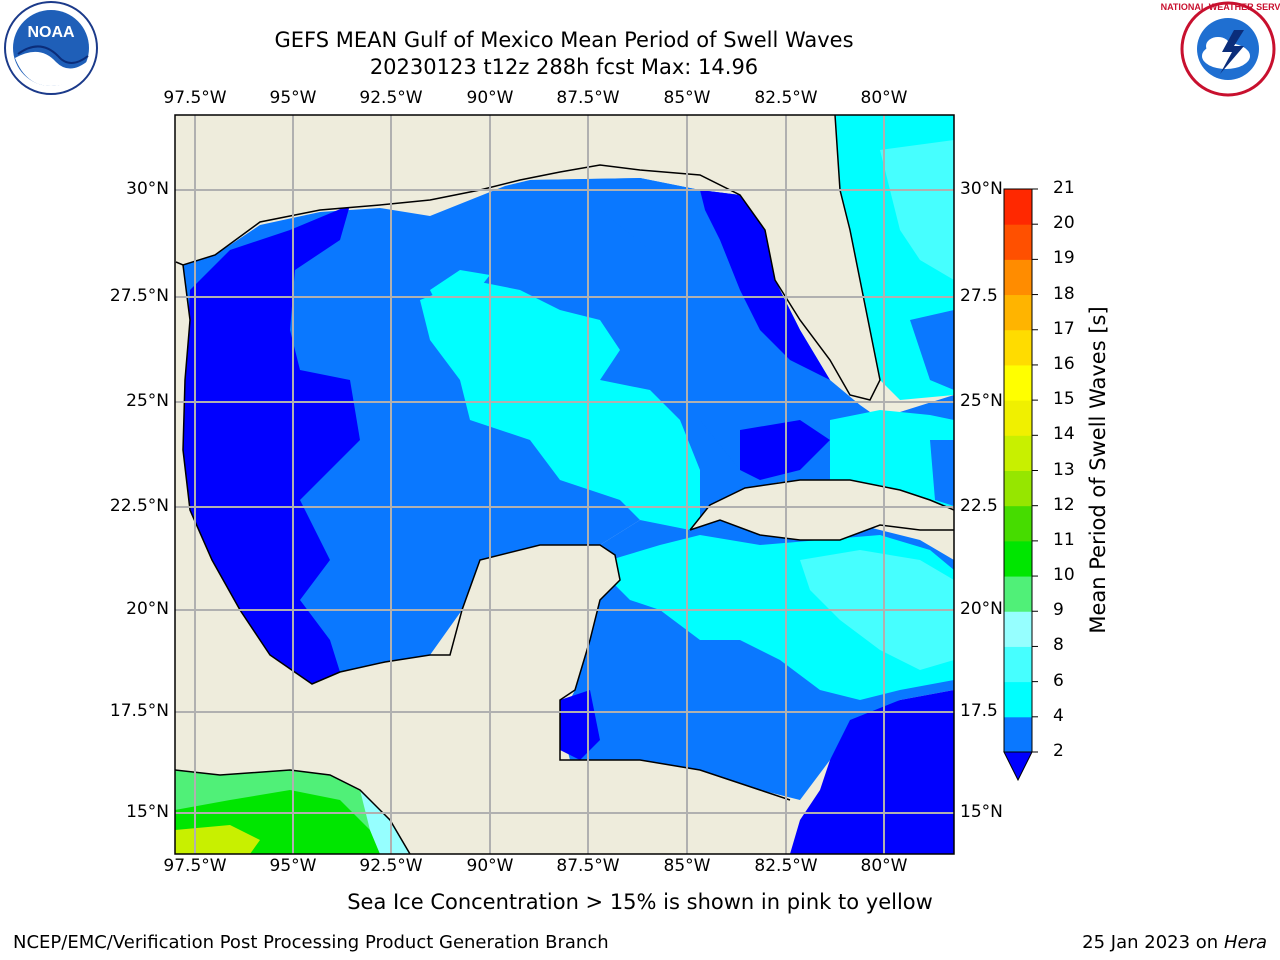 The width and height of the screenshot is (1280, 960). What do you see at coordinates (147, 812) in the screenshot?
I see `lat-label-left: 15°N` at bounding box center [147, 812].